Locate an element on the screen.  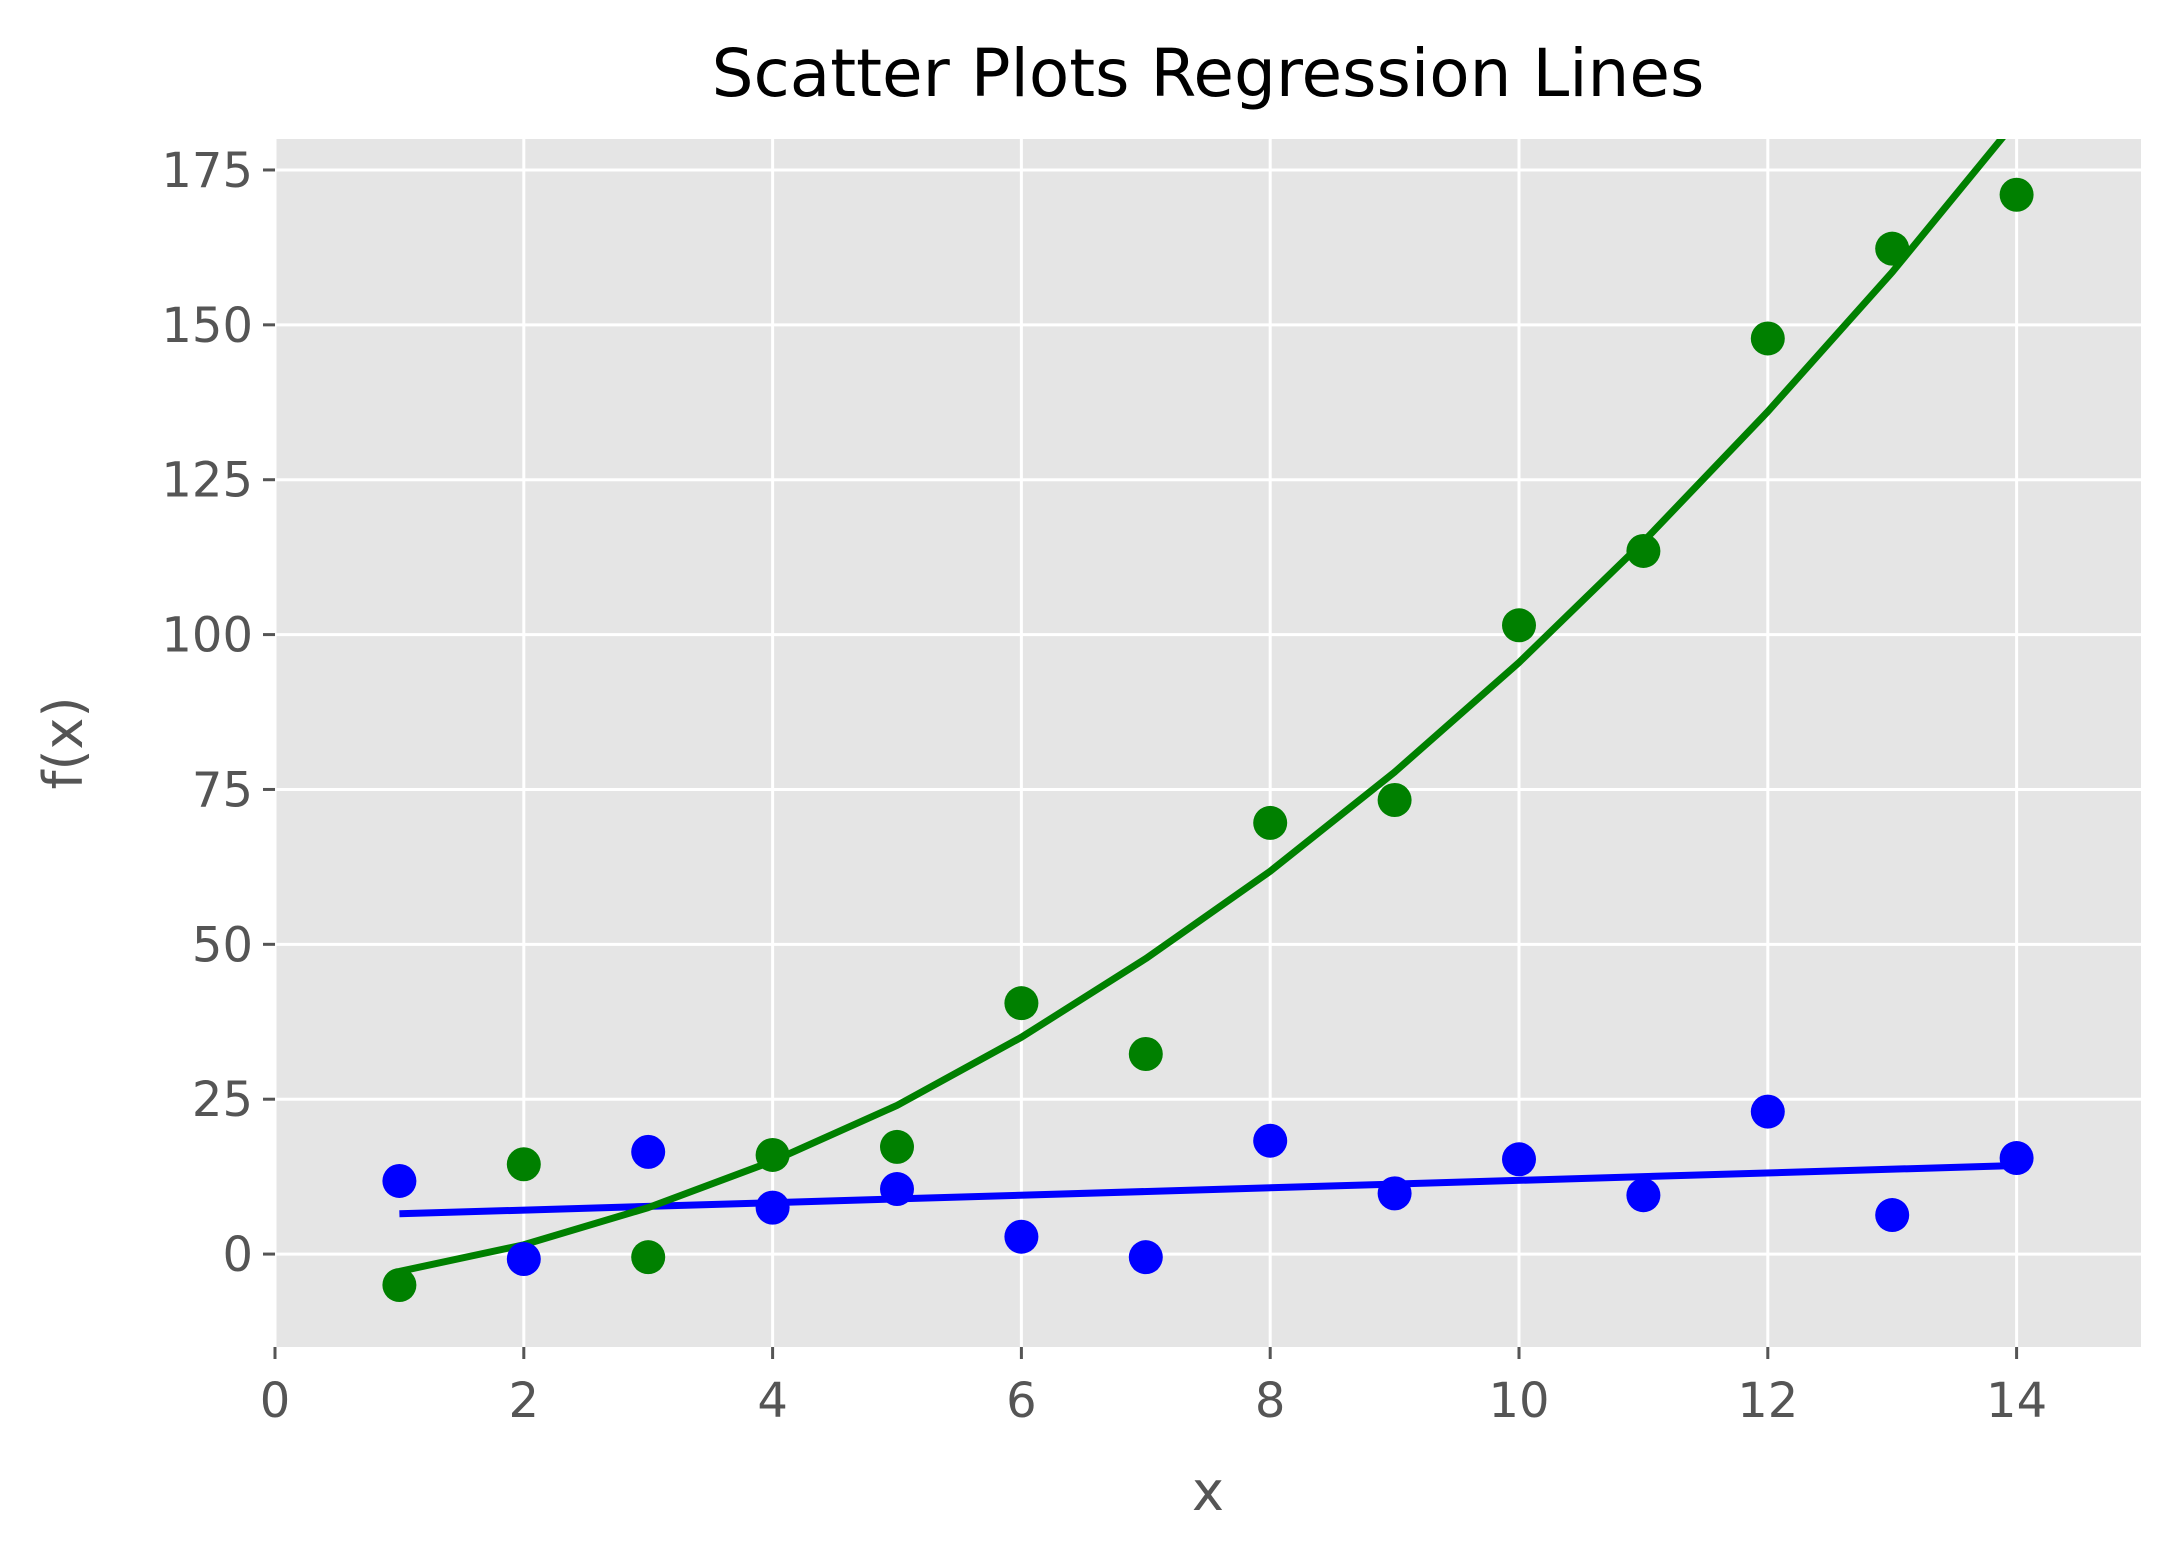
x-tick-label: 12 is located at coordinates (1767, 1401).